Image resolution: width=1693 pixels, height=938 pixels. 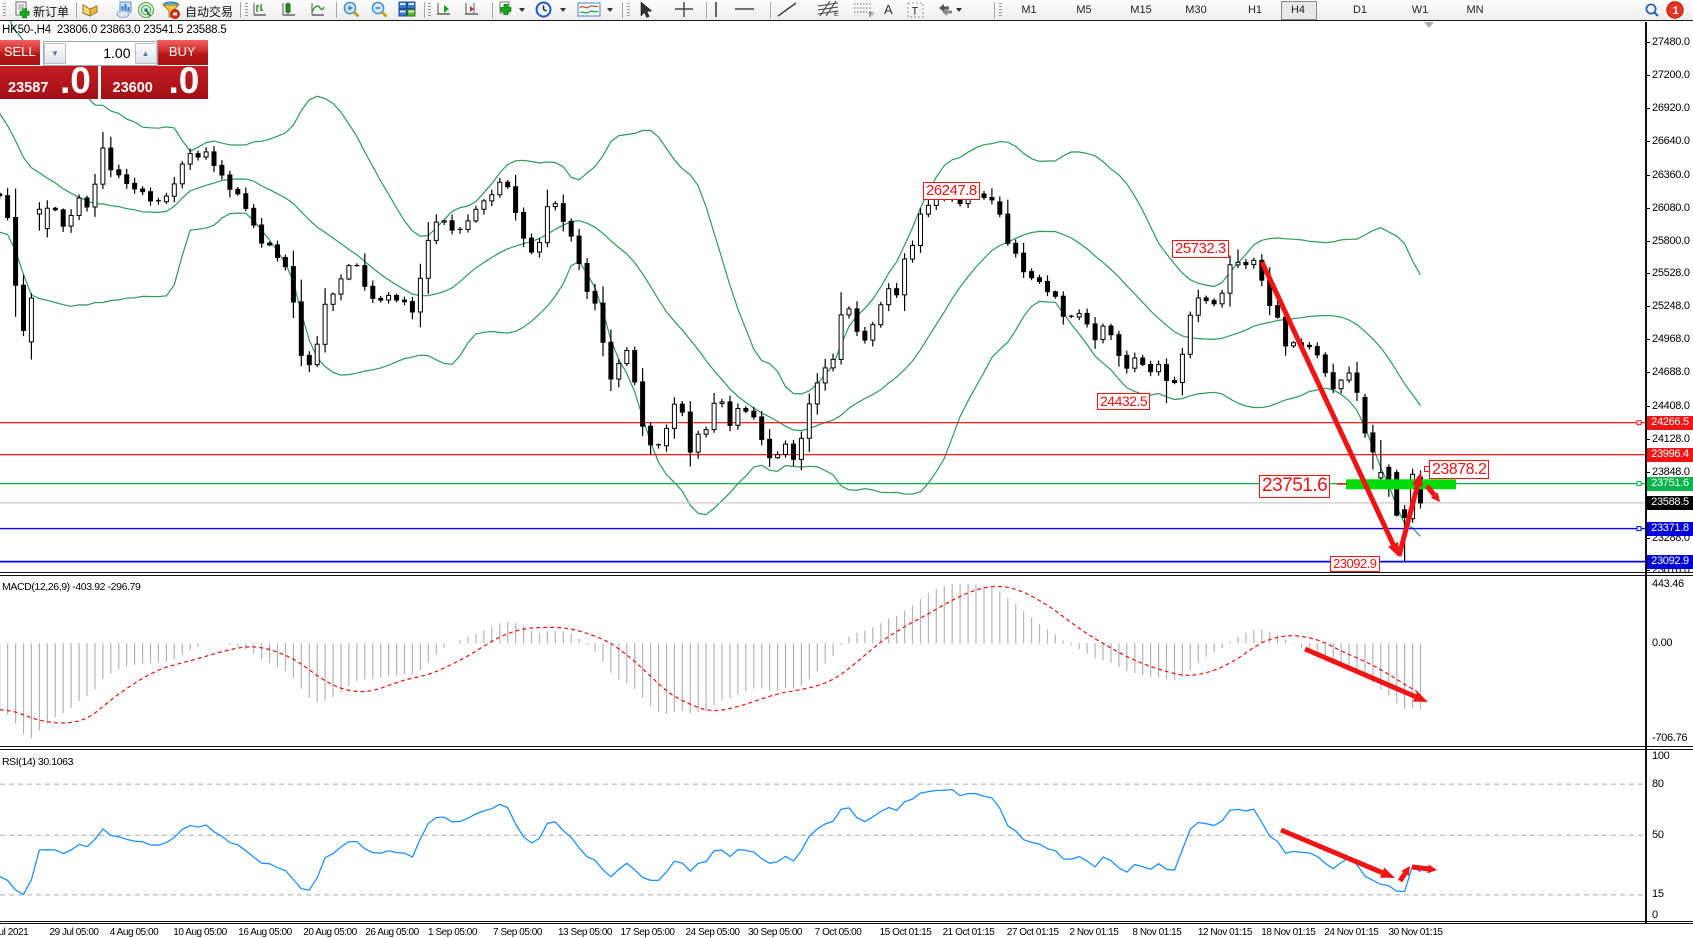 What do you see at coordinates (888, 9) in the screenshot?
I see `svg-text: A` at bounding box center [888, 9].